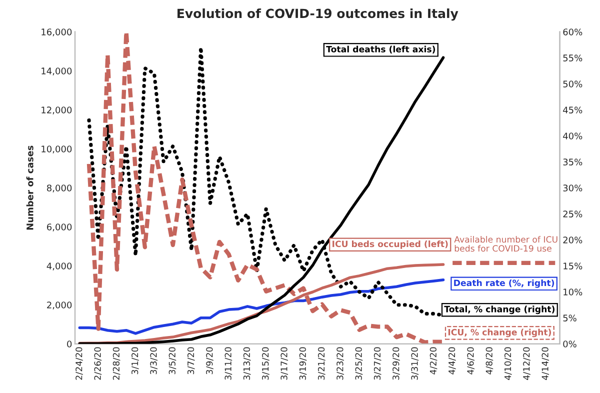 Image resolution: width=600 pixels, height=393 pixels. I want to click on y2-tick-label: 45%, so click(572, 110).